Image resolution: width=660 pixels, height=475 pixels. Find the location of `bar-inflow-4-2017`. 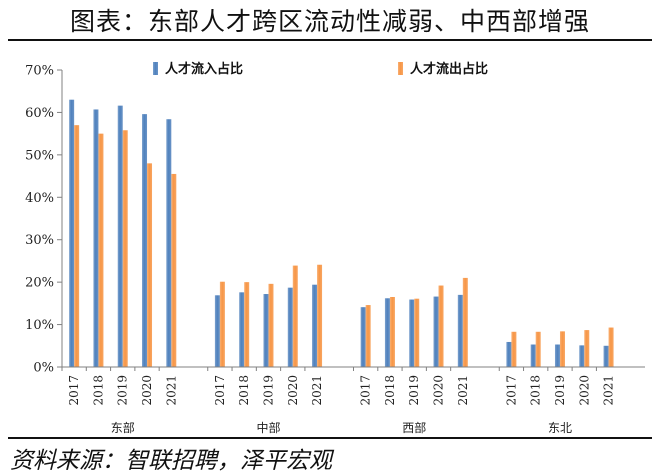

bar-inflow-4-2017 is located at coordinates (509, 354).